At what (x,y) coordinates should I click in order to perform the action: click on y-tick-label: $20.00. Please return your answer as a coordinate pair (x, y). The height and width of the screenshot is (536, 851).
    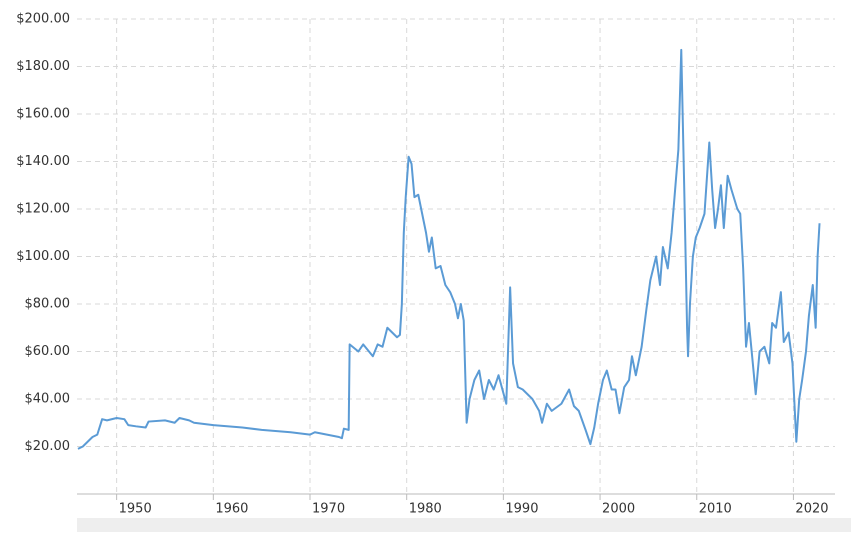
    Looking at the image, I should click on (48, 446).